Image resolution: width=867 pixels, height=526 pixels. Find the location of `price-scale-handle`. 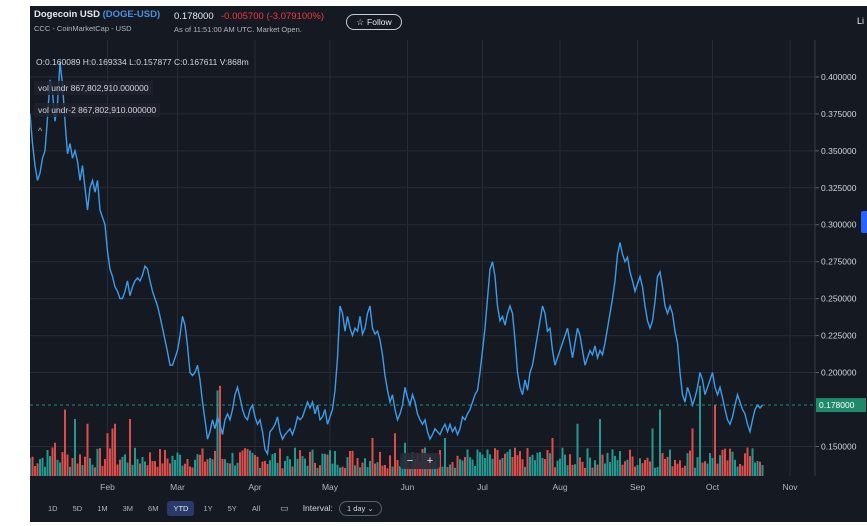

price-scale-handle is located at coordinates (864, 222).